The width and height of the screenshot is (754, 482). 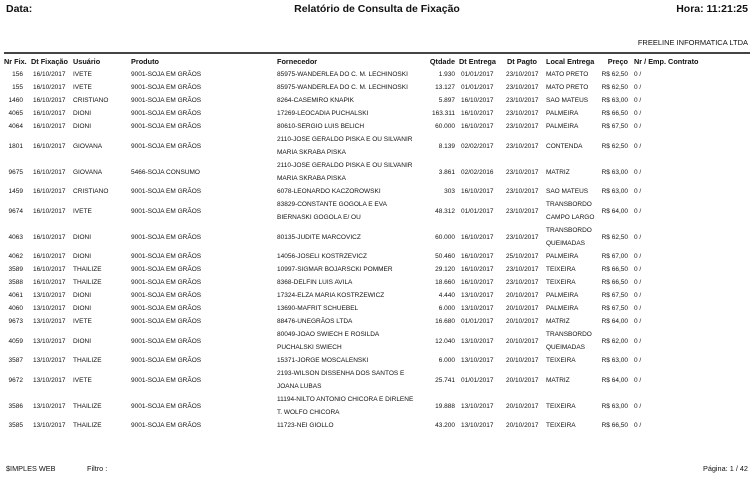 What do you see at coordinates (87, 360) in the screenshot?
I see `cell-usuario-text: THAILIZE` at bounding box center [87, 360].